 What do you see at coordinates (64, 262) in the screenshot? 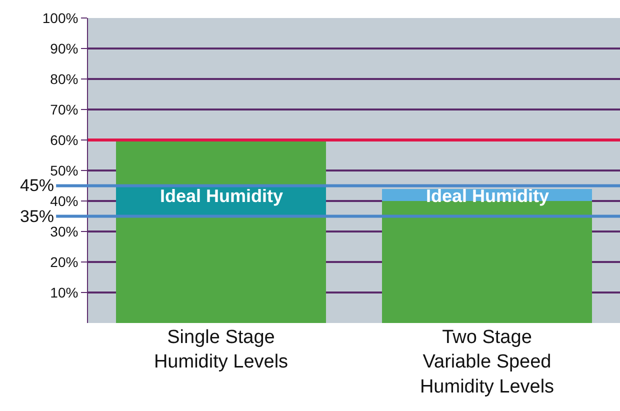
I see `y-tick-label: 20%` at bounding box center [64, 262].